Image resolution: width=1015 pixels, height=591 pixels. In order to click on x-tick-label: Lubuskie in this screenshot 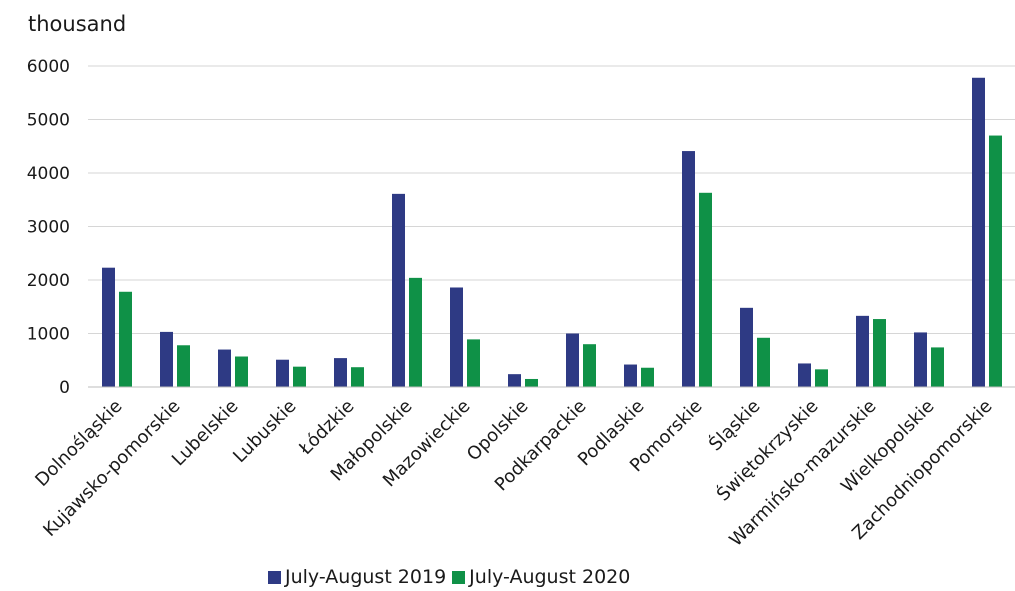, I will do `click(264, 431)`.